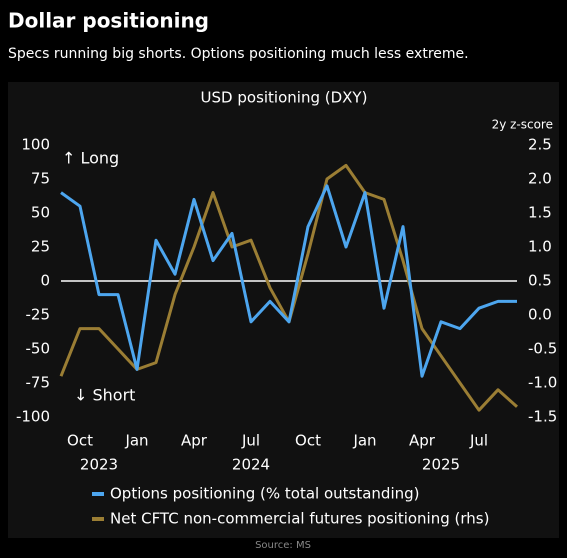 This screenshot has height=558, width=567. I want to click on y2-tick-label: -1.5, so click(542, 417).